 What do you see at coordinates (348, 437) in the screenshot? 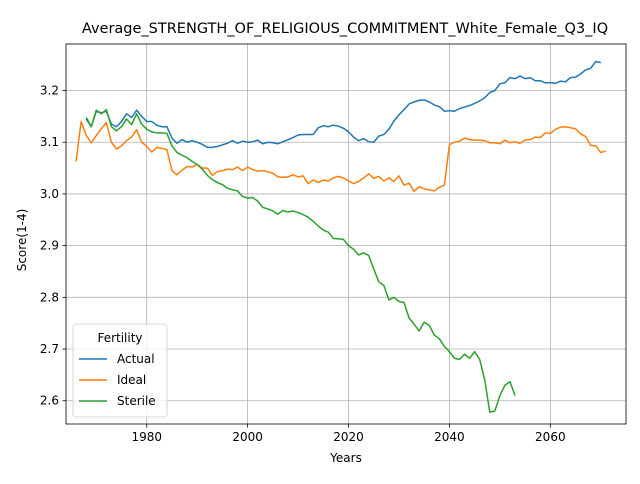
I see `x-tick-label: 2020` at bounding box center [348, 437].